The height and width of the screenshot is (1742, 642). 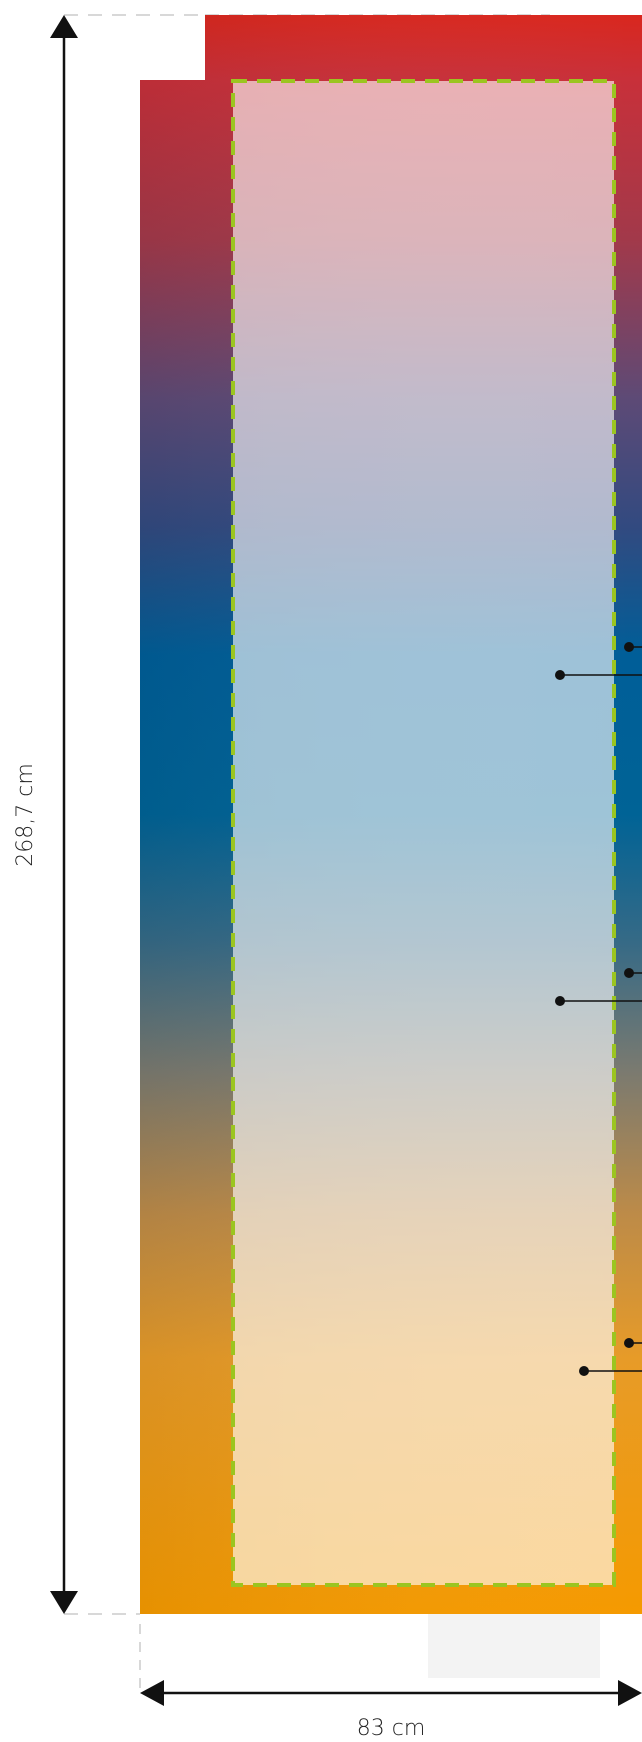 What do you see at coordinates (64, 814) in the screenshot?
I see `height-dimension-arrow` at bounding box center [64, 814].